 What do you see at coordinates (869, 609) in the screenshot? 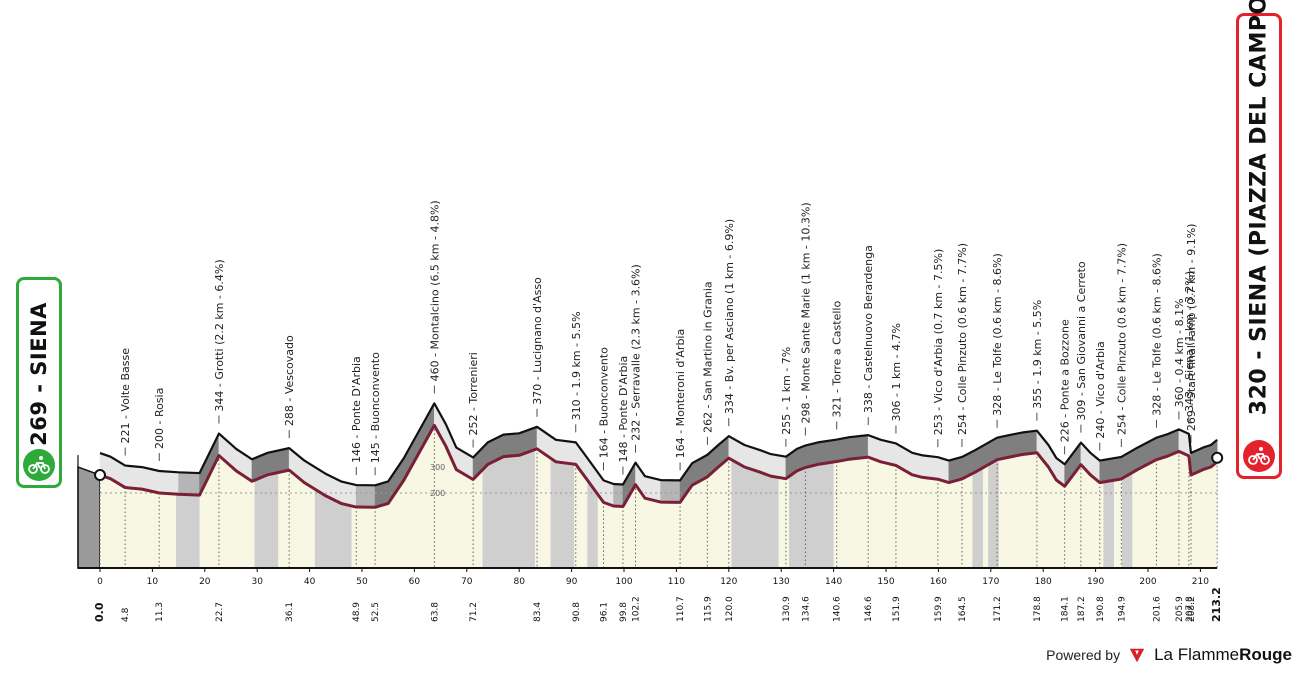
I see `km-mark-label: 146.6` at bounding box center [869, 609].